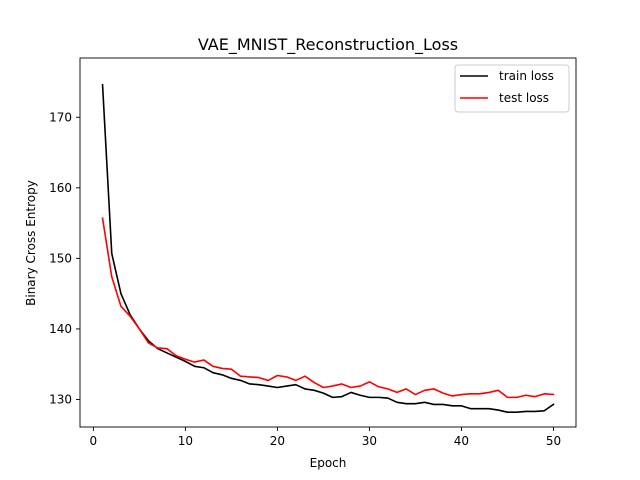  Describe the element at coordinates (526, 76) in the screenshot. I see `legend-label: train loss` at that location.